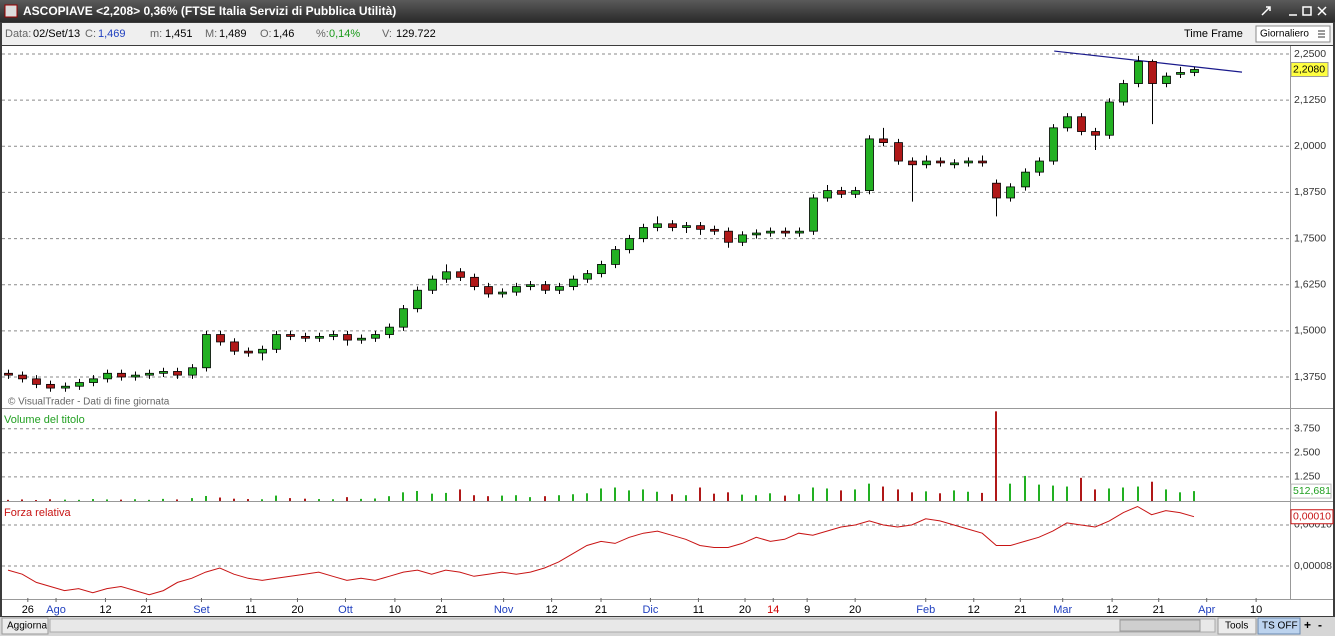 The height and width of the screenshot is (636, 1335). Describe the element at coordinates (807, 610) in the screenshot. I see `x-tick-label: 9` at that location.